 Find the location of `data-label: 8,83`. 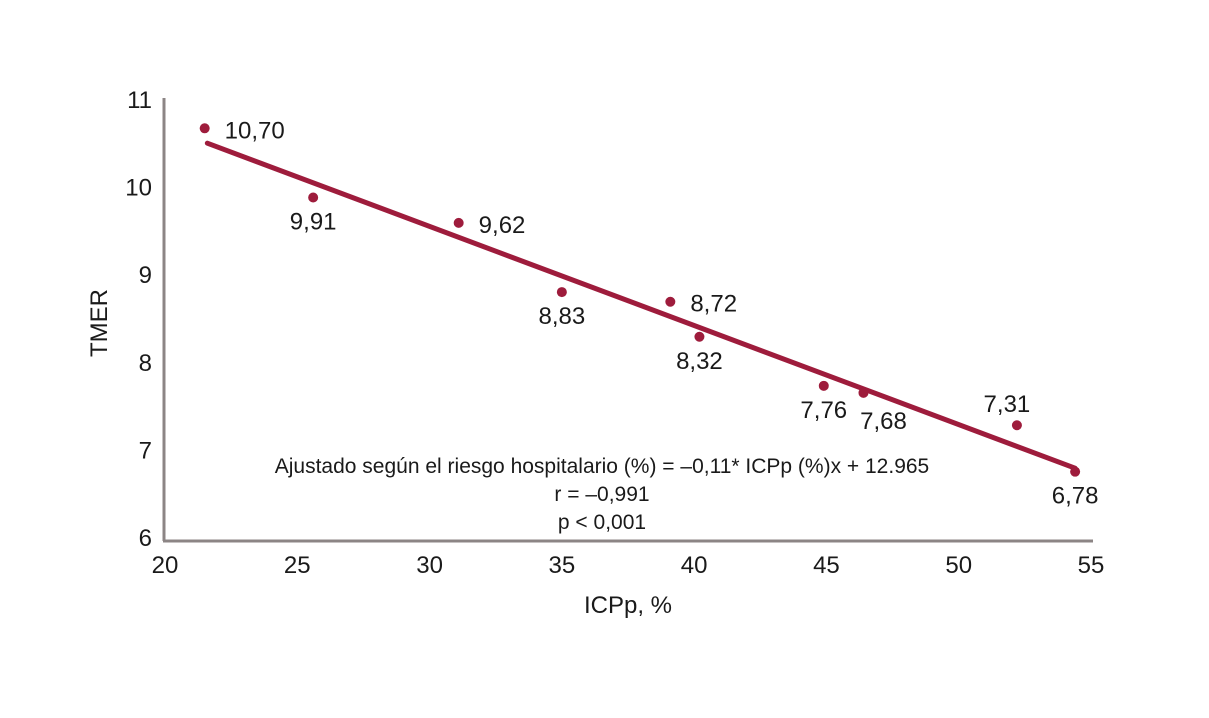

data-label: 8,83 is located at coordinates (561, 316).